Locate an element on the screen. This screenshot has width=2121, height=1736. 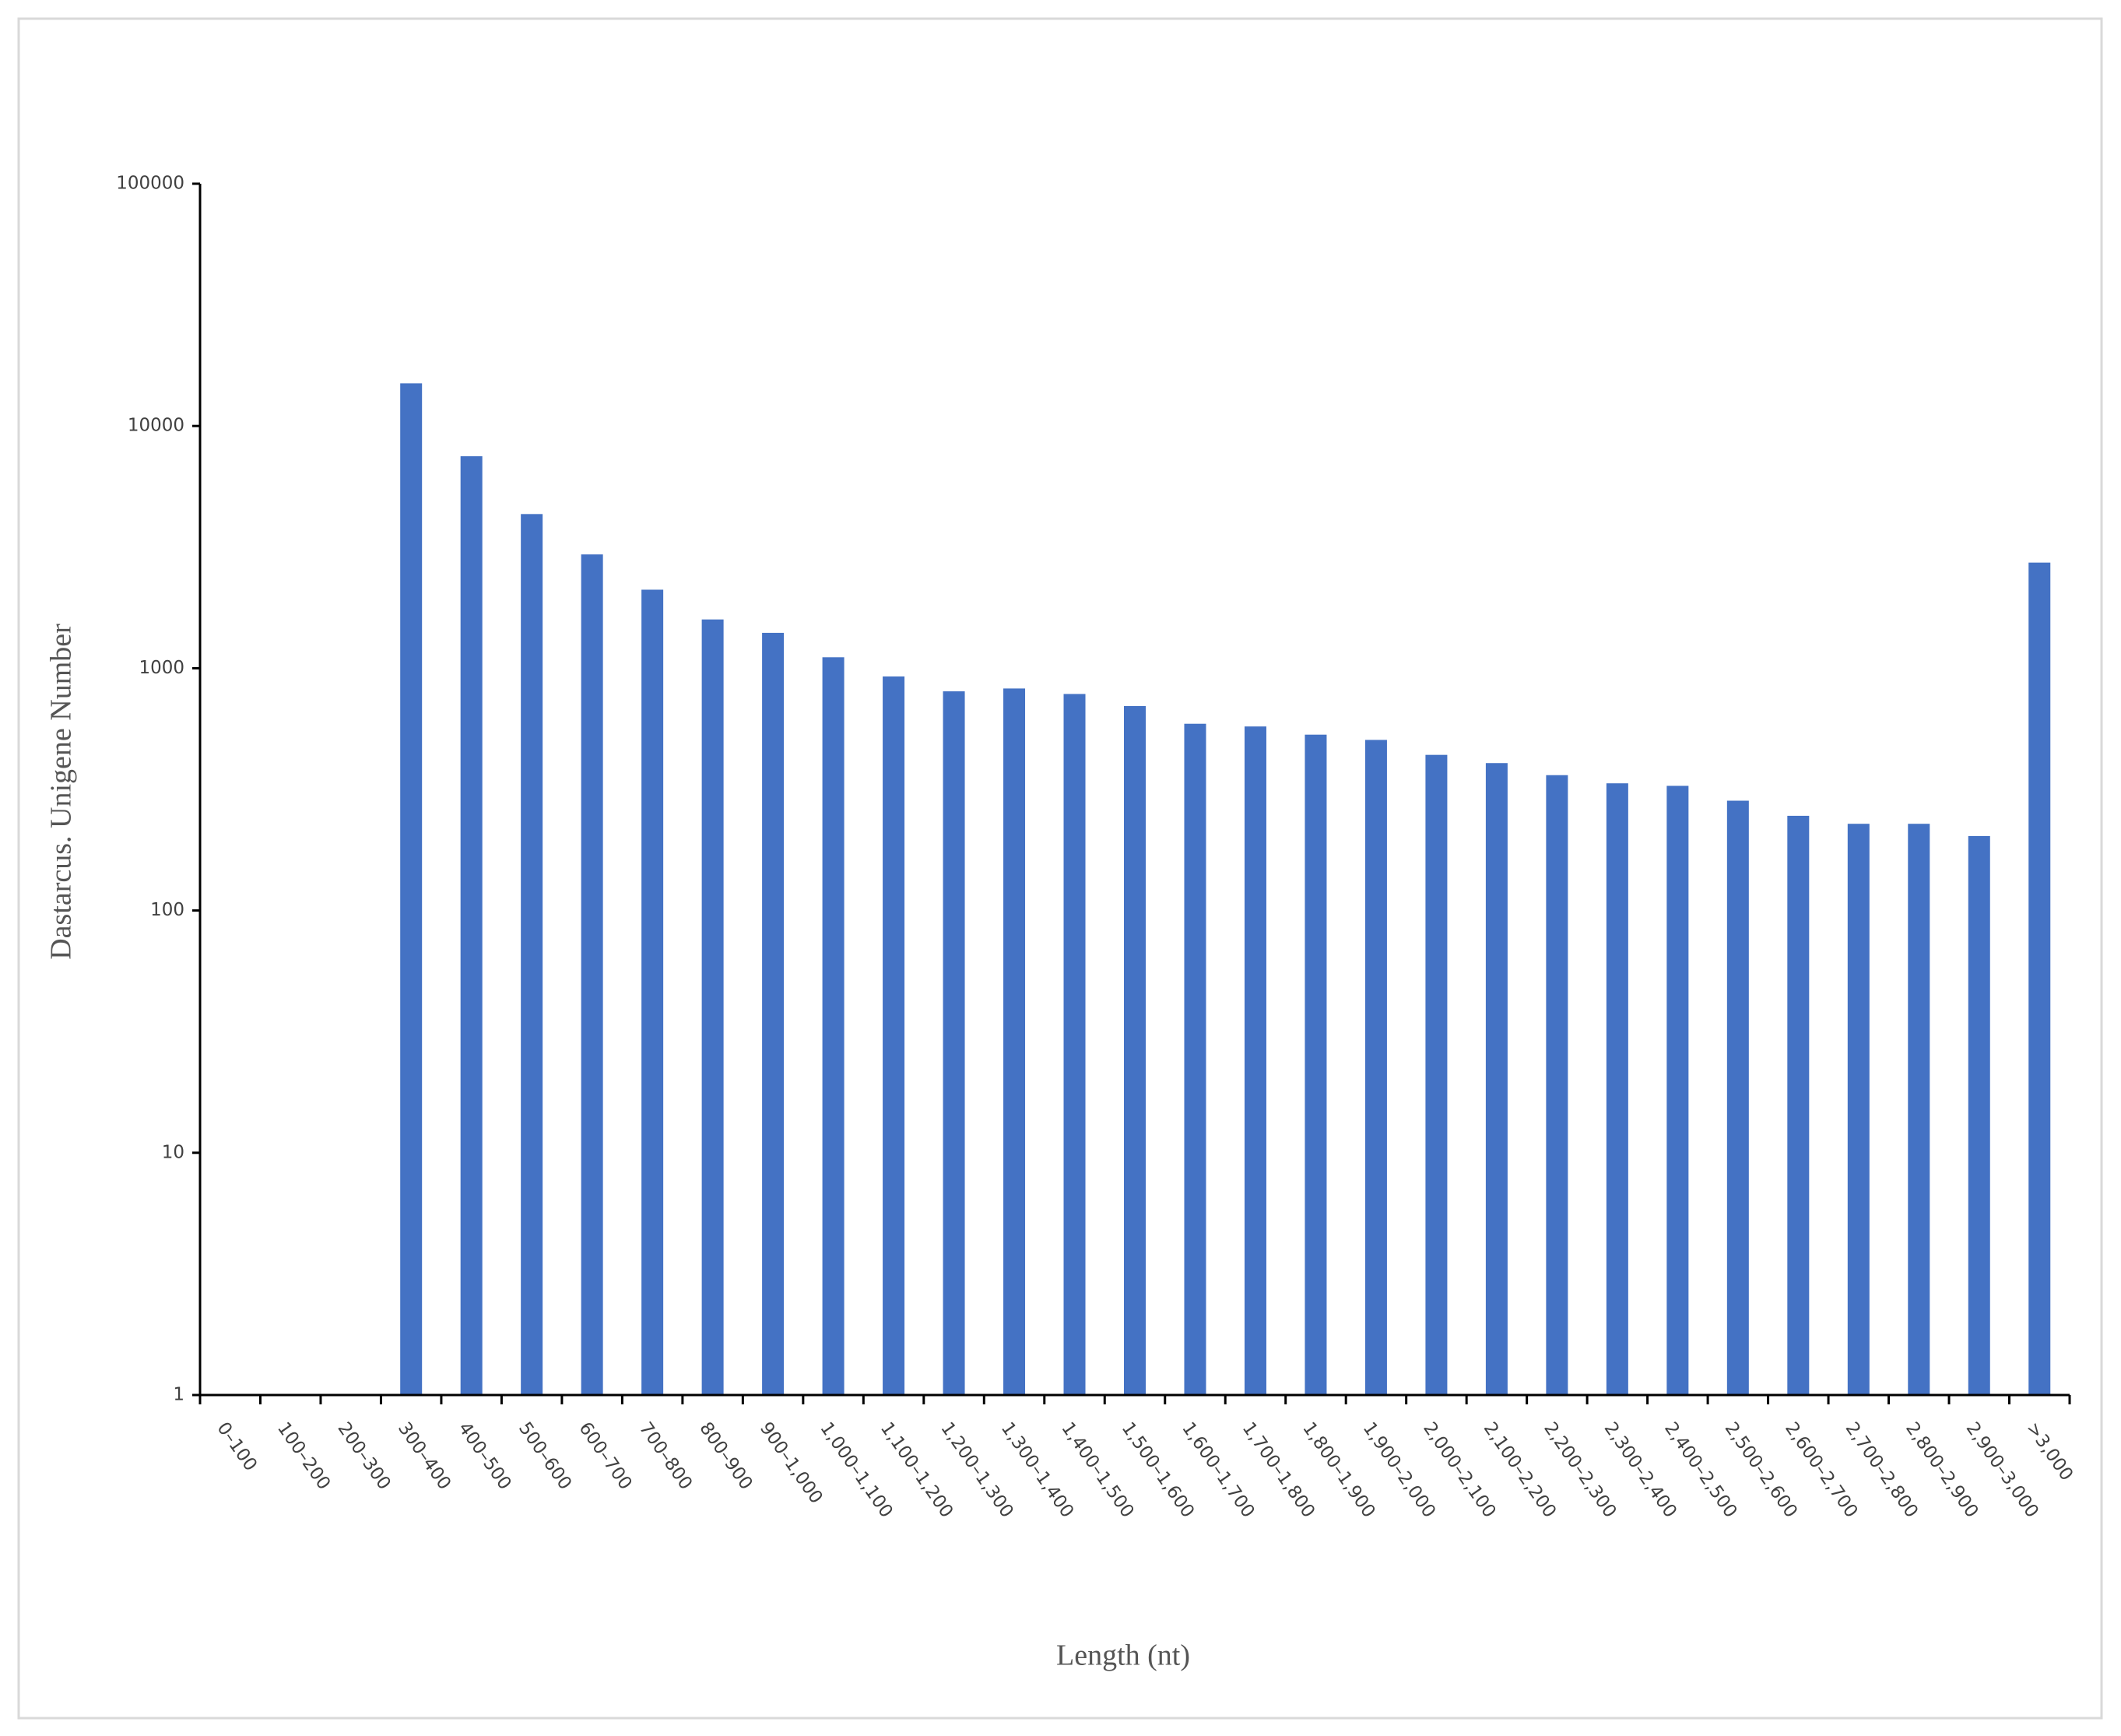
x-tick-label: 500–600 is located at coordinates (544, 1455).